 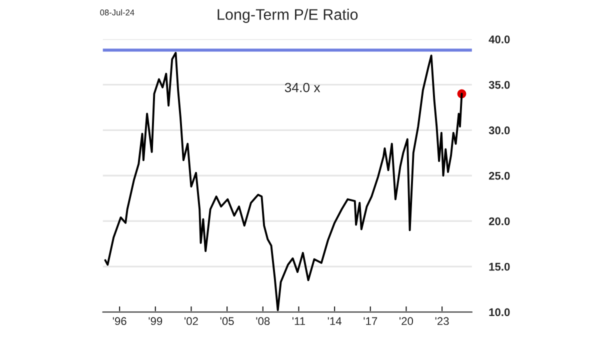 What do you see at coordinates (499, 266) in the screenshot?
I see `y-tick-label: 15.0` at bounding box center [499, 266].